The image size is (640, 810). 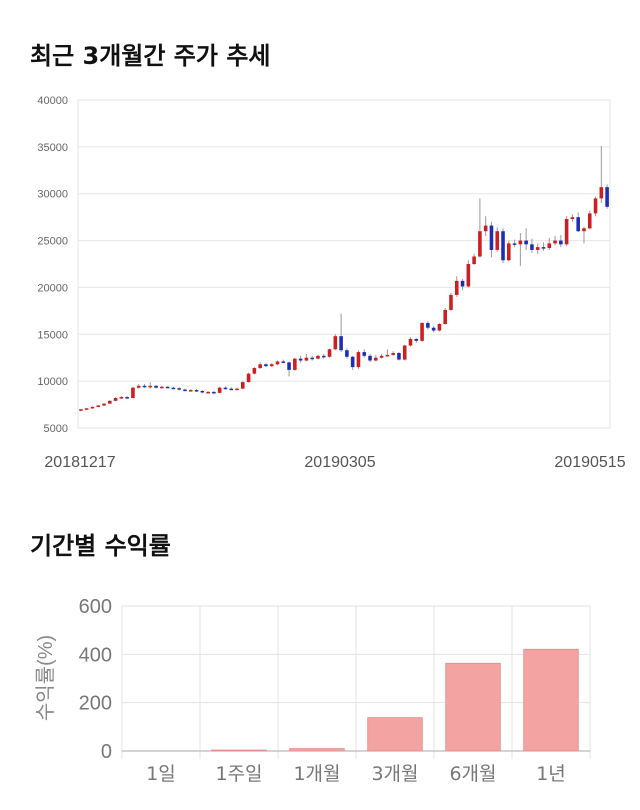 I want to click on candle-y-tick-label: 20000, so click(x=52, y=288).